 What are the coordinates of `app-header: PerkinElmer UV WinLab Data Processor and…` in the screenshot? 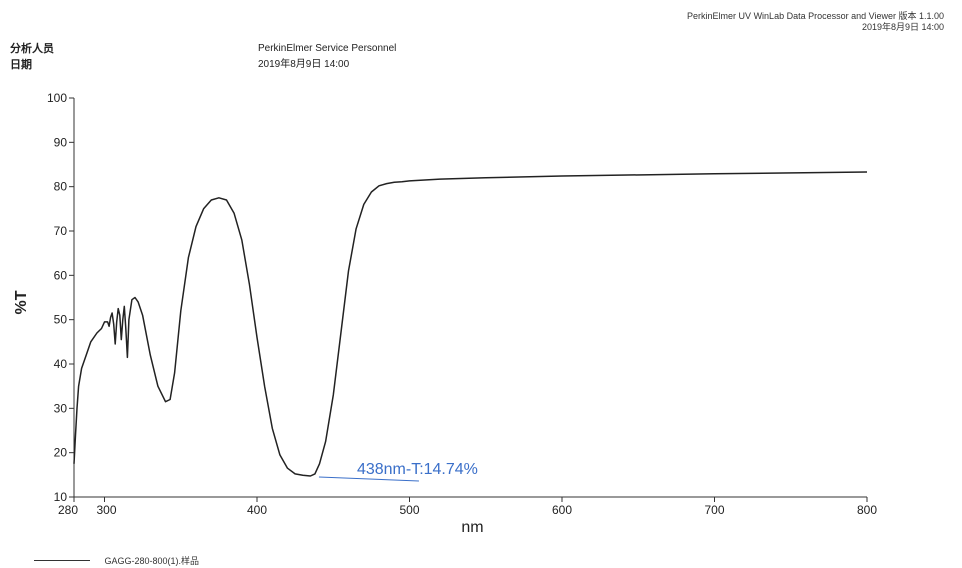 It's located at (815, 22).